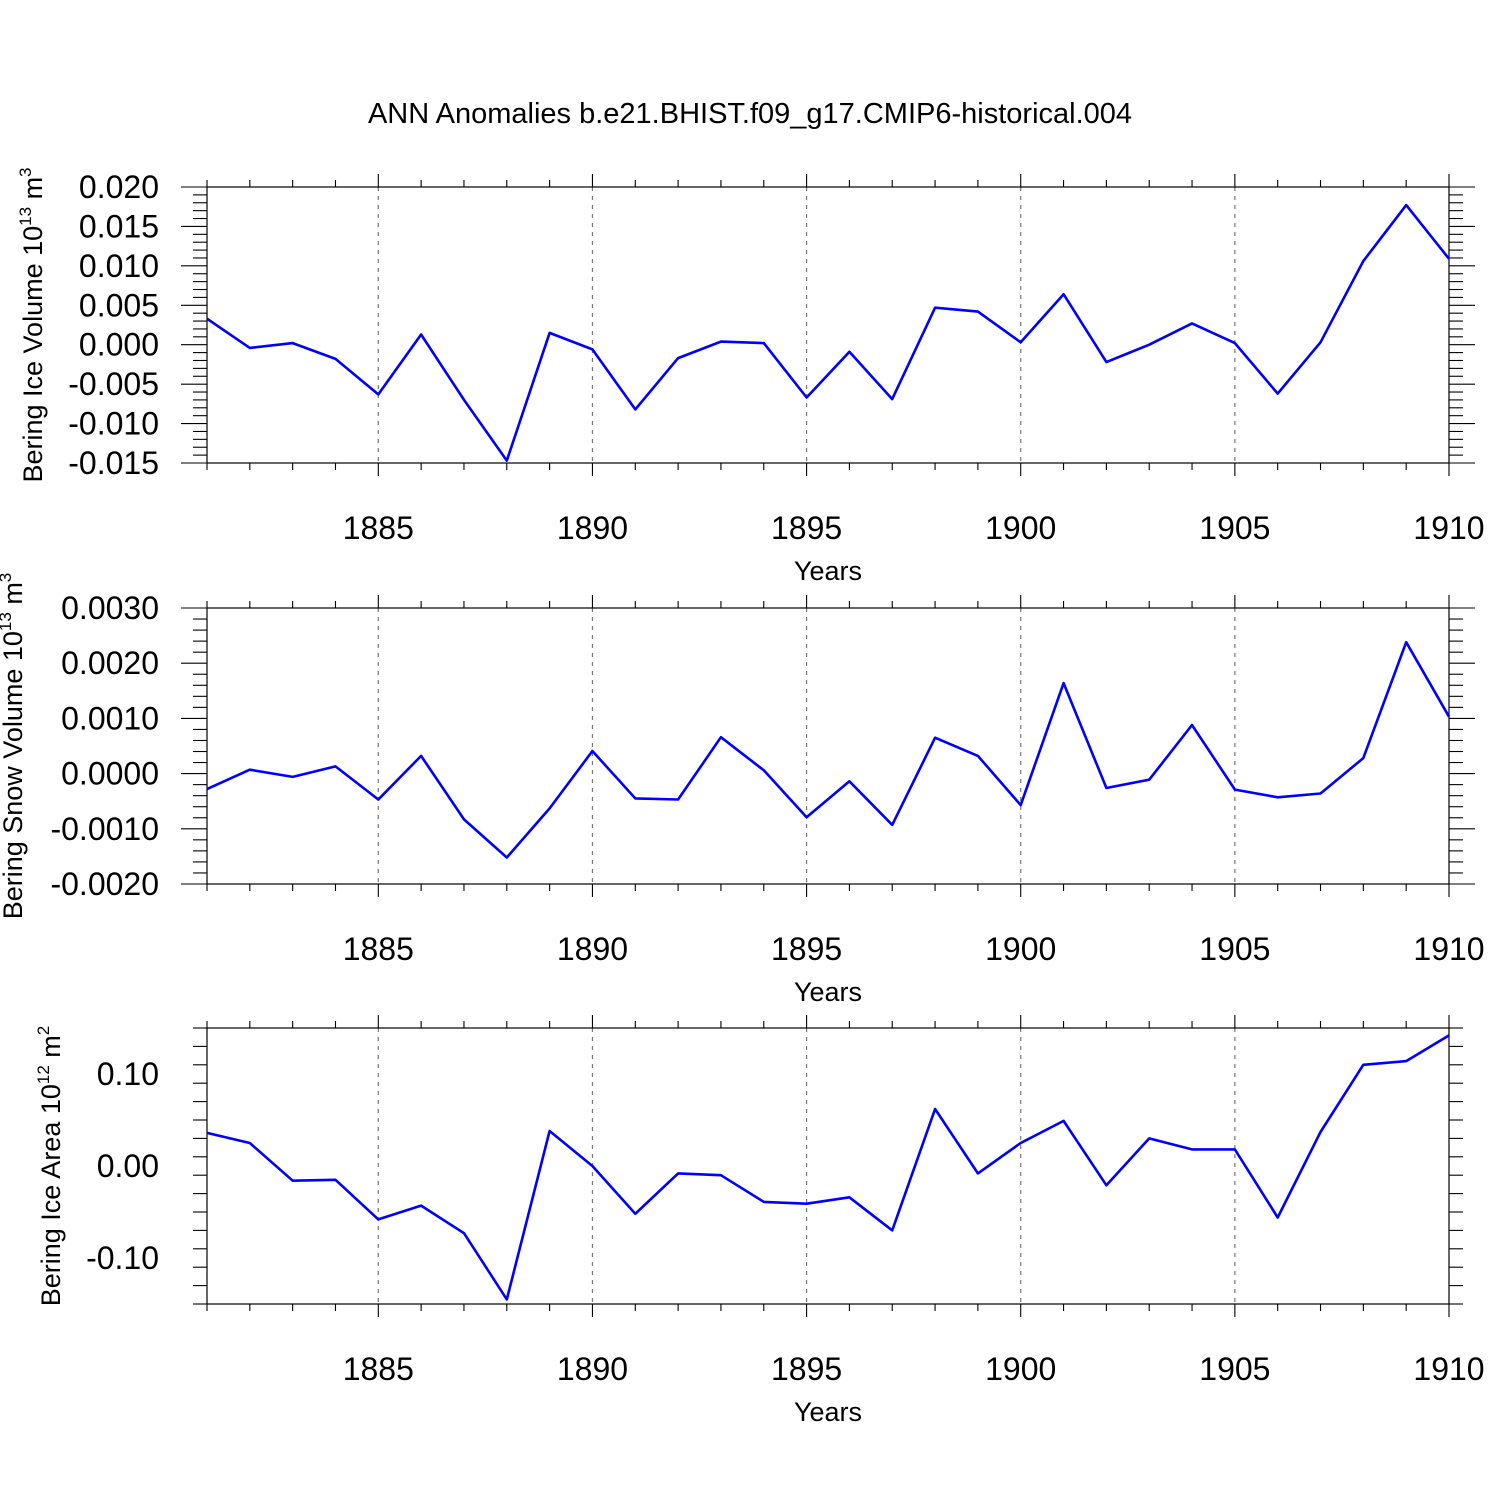 The image size is (1500, 1500). What do you see at coordinates (104, 829) in the screenshot?
I see `y-tick-label: -0.0010` at bounding box center [104, 829].